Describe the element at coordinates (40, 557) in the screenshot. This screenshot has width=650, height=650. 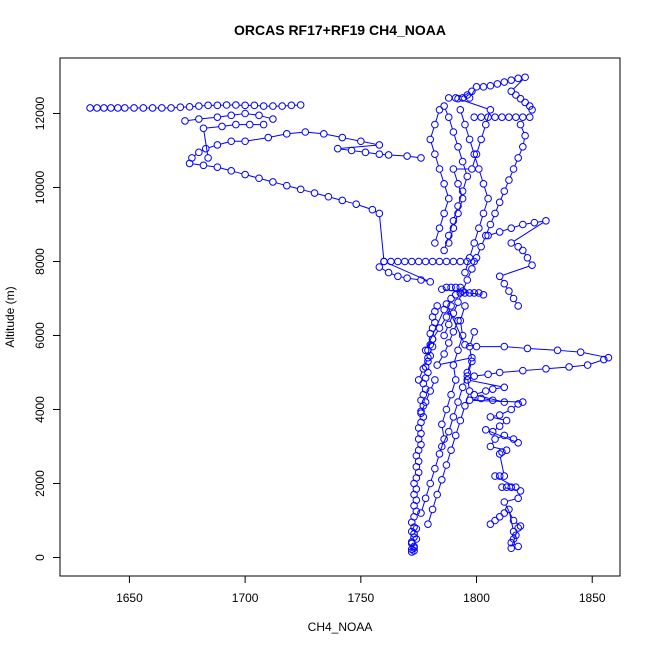
I see `y-tick-label: 0` at that location.